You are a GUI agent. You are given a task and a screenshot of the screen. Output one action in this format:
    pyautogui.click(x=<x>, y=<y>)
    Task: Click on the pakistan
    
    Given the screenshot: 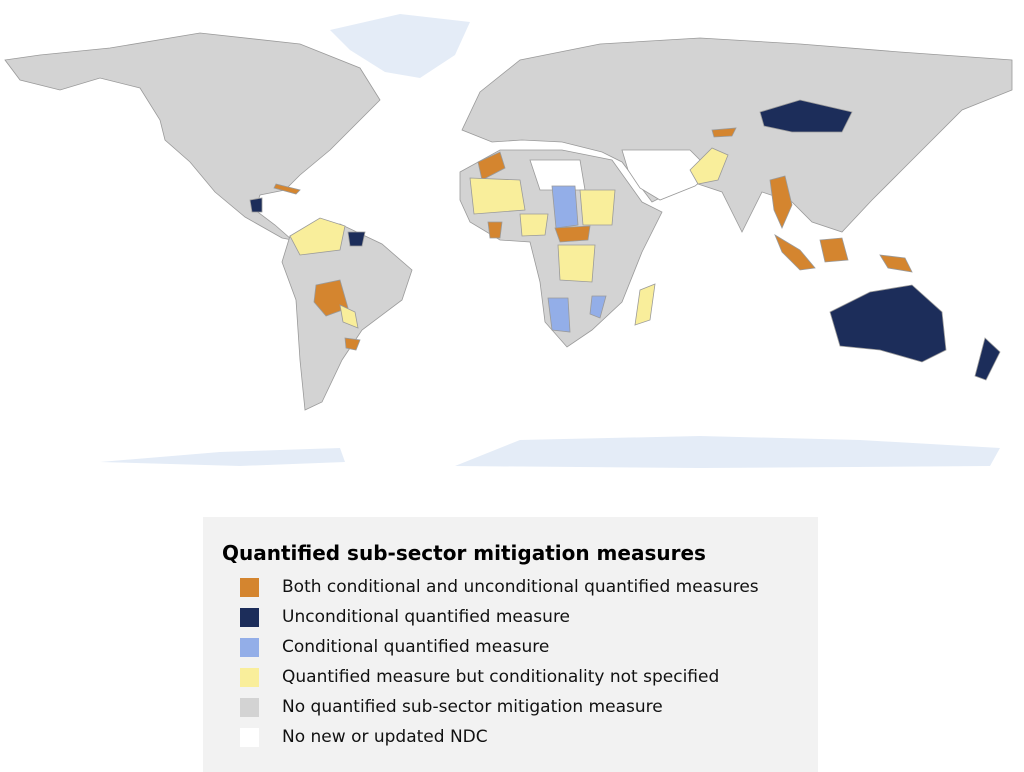 What is the action you would take?
    pyautogui.click(x=709, y=166)
    